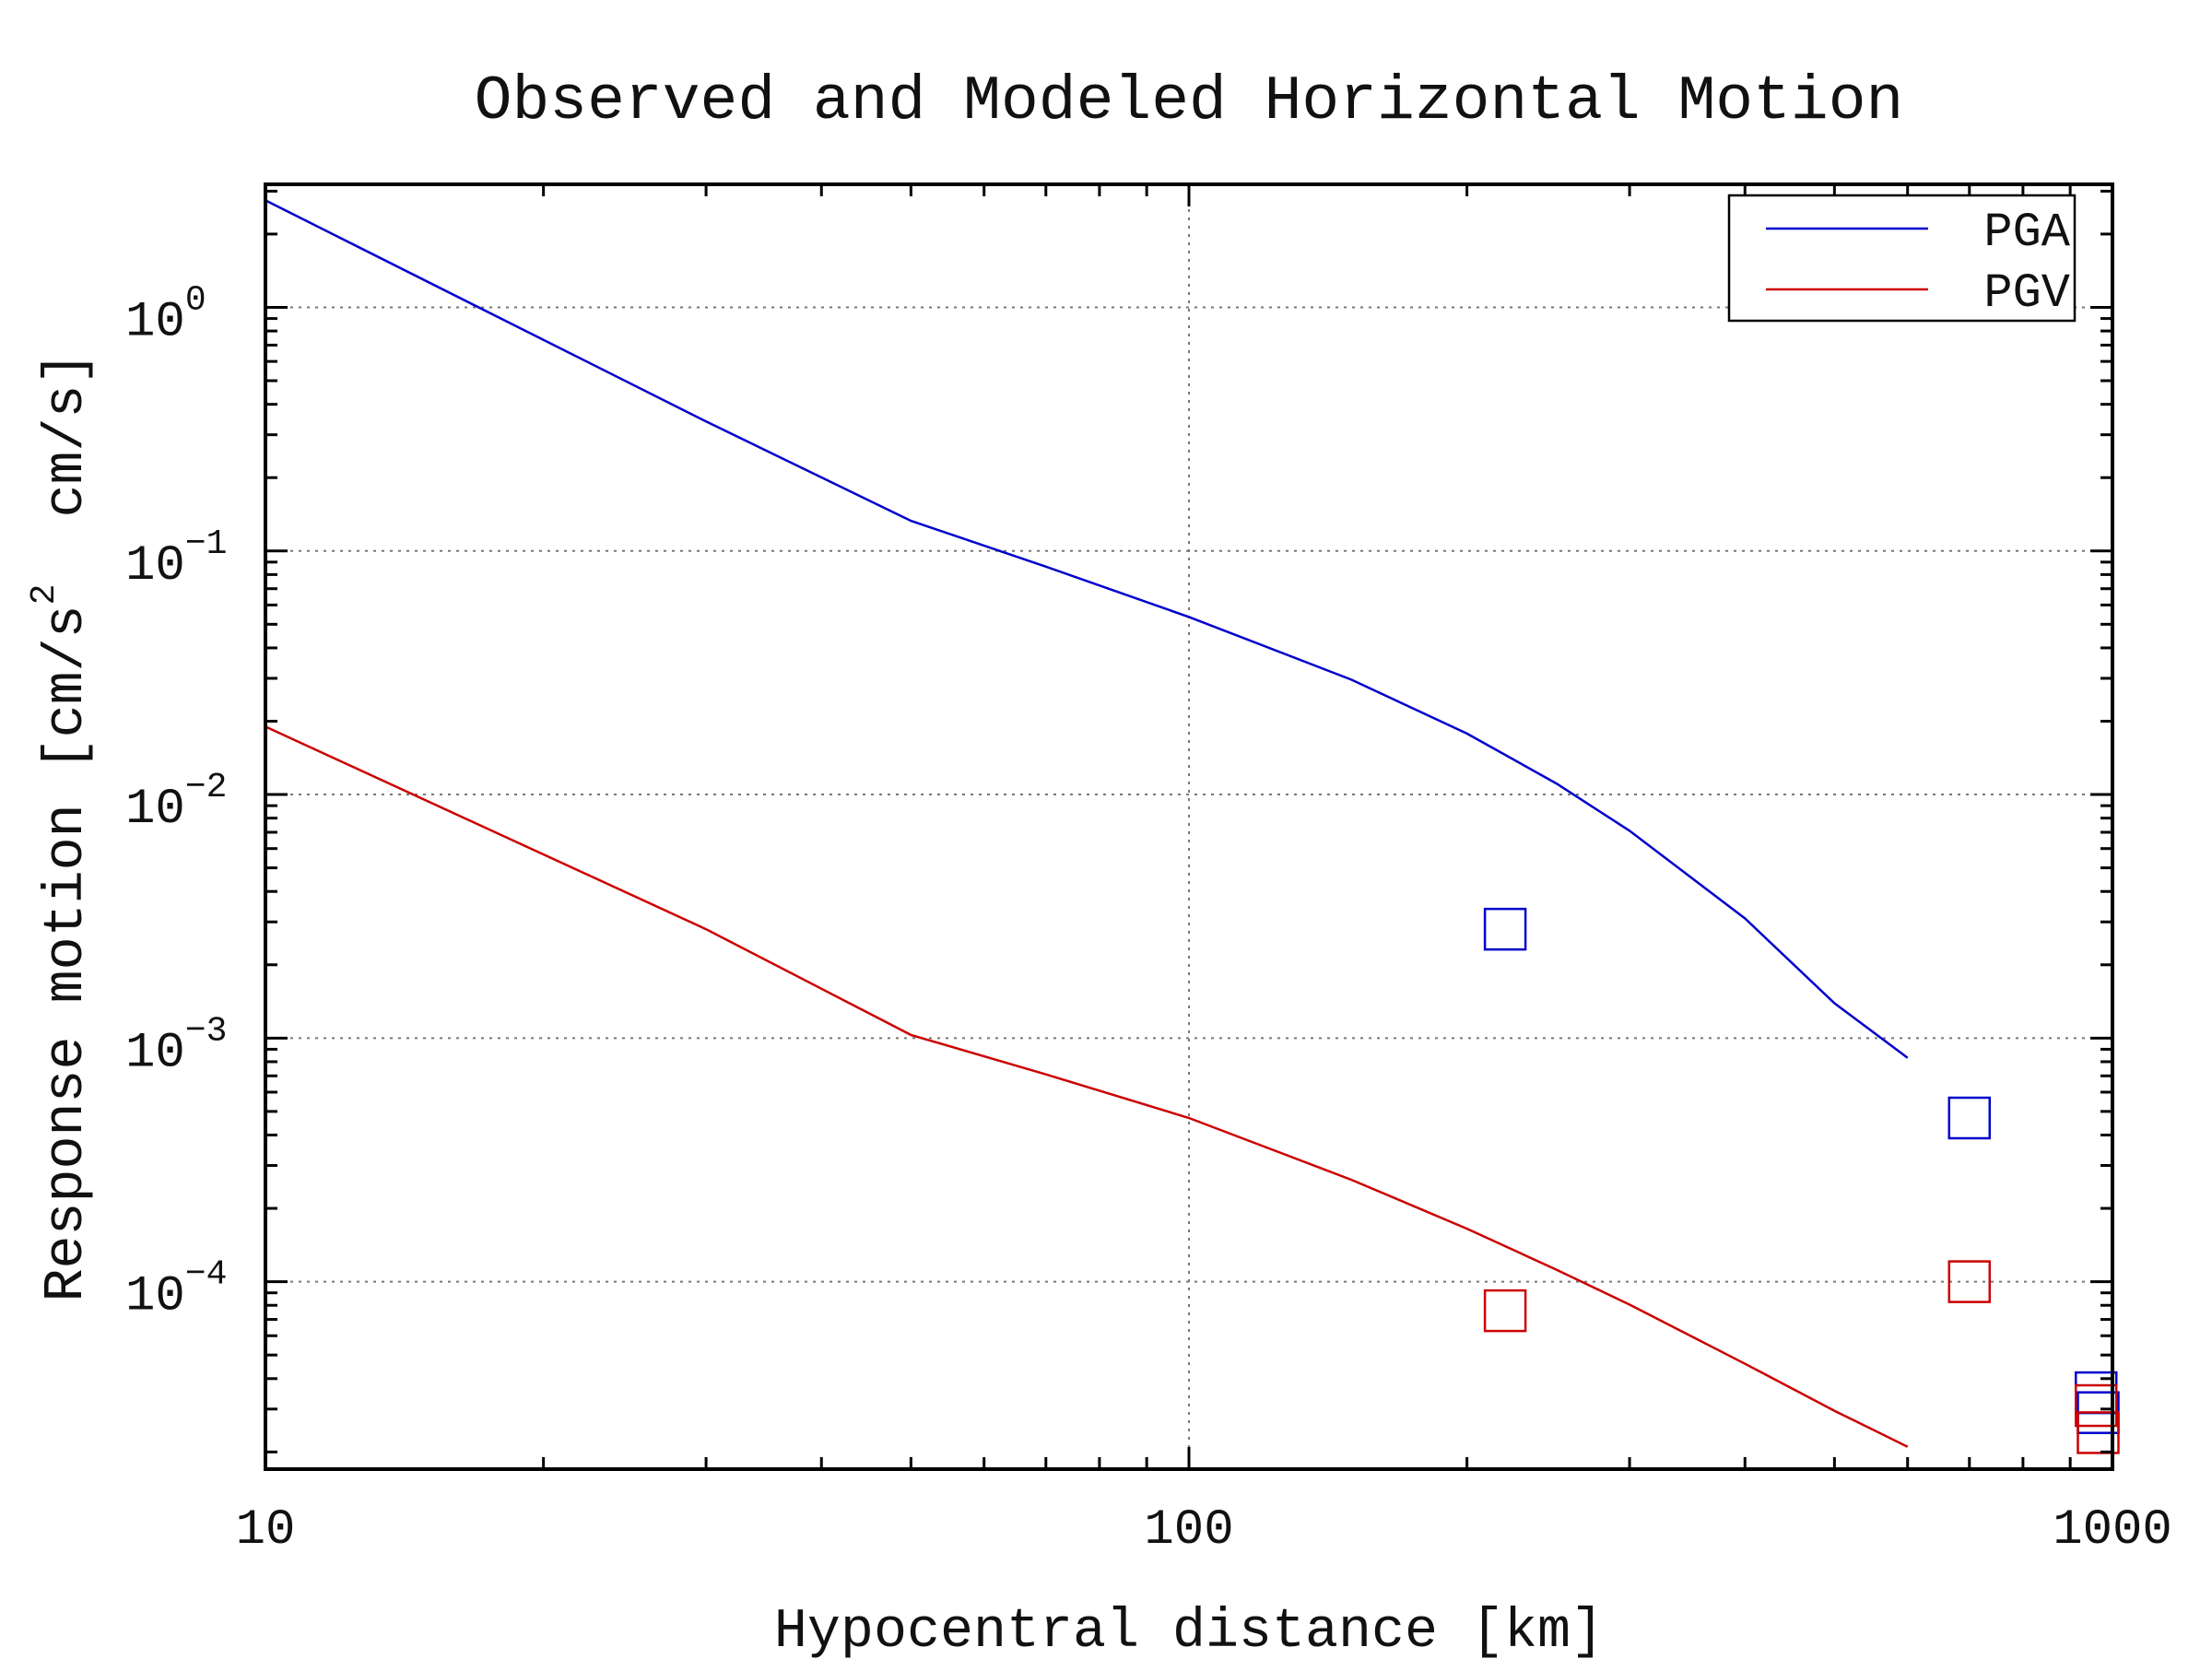 This screenshot has height=1659, width=2212. I want to click on y-tick-exponent: −2, so click(206, 787).